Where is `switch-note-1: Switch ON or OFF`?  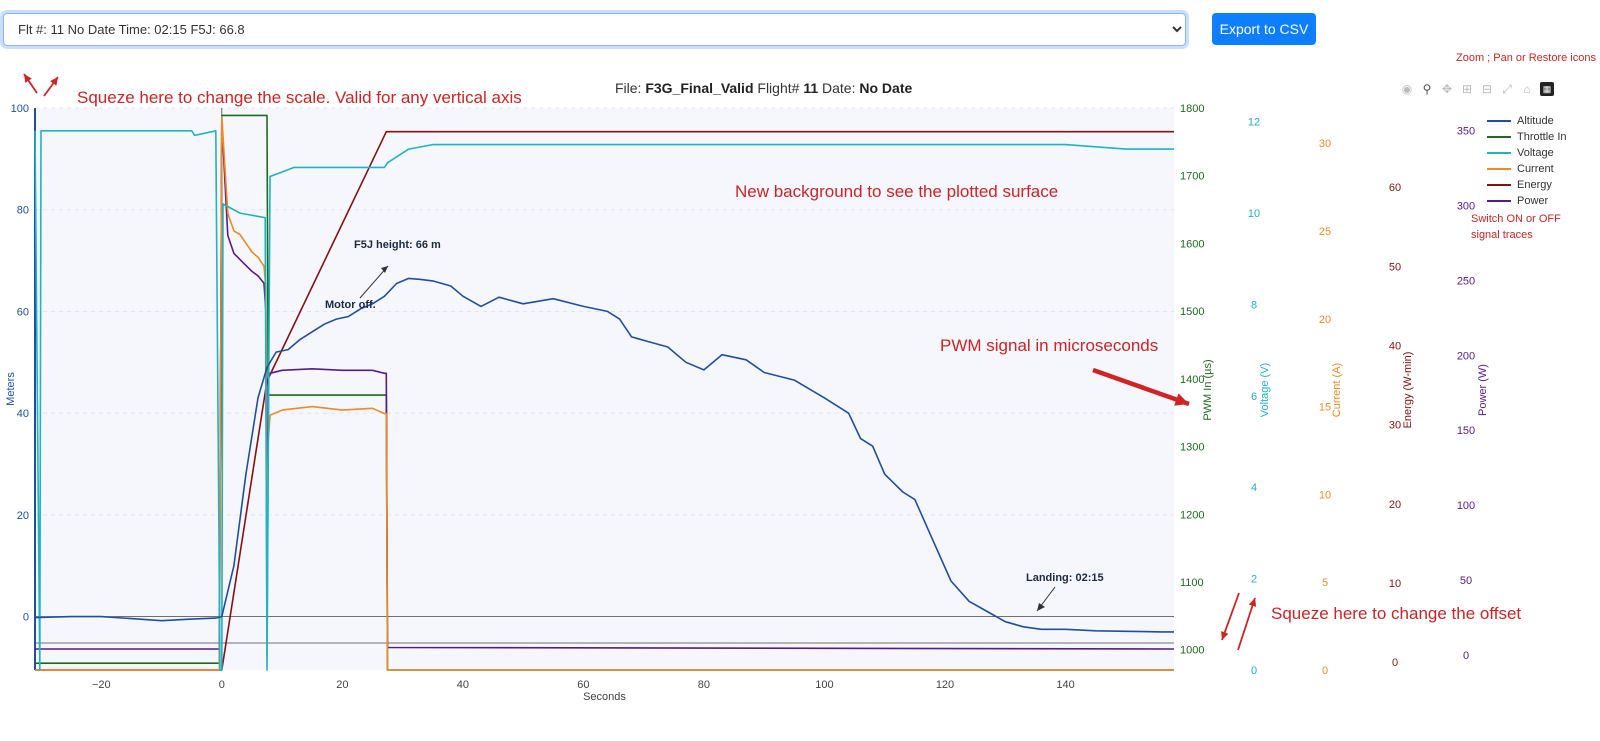 switch-note-1: Switch ON or OFF is located at coordinates (1516, 219).